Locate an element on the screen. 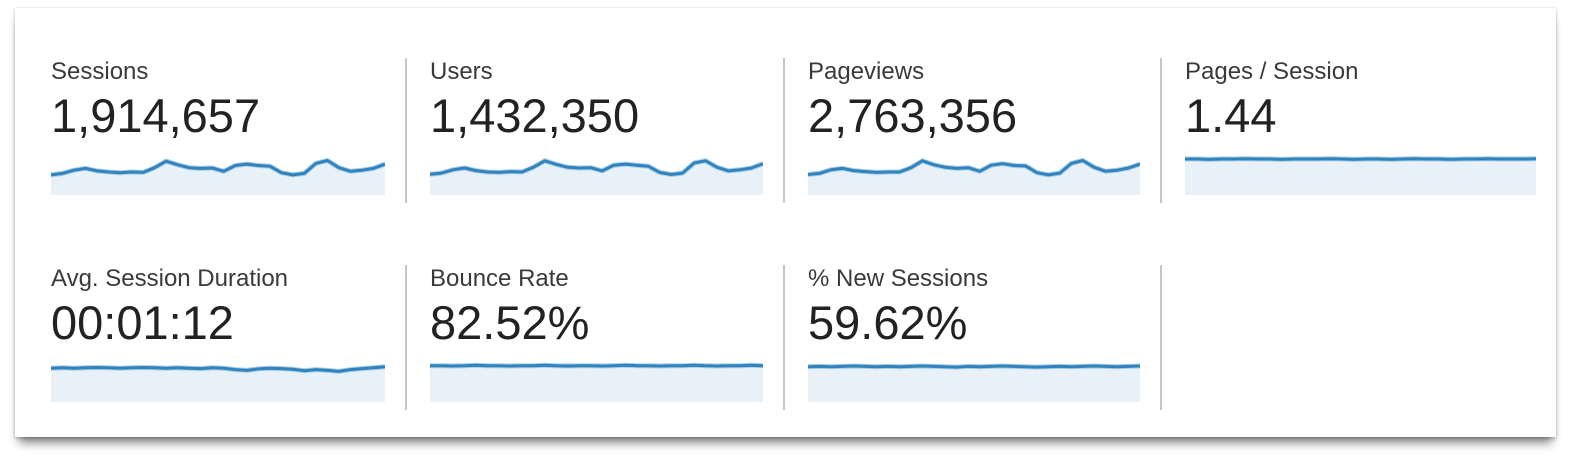 The height and width of the screenshot is (472, 1576). metric-card-bounce-rate: Bounce Rate 82.52% is located at coordinates (596, 337).